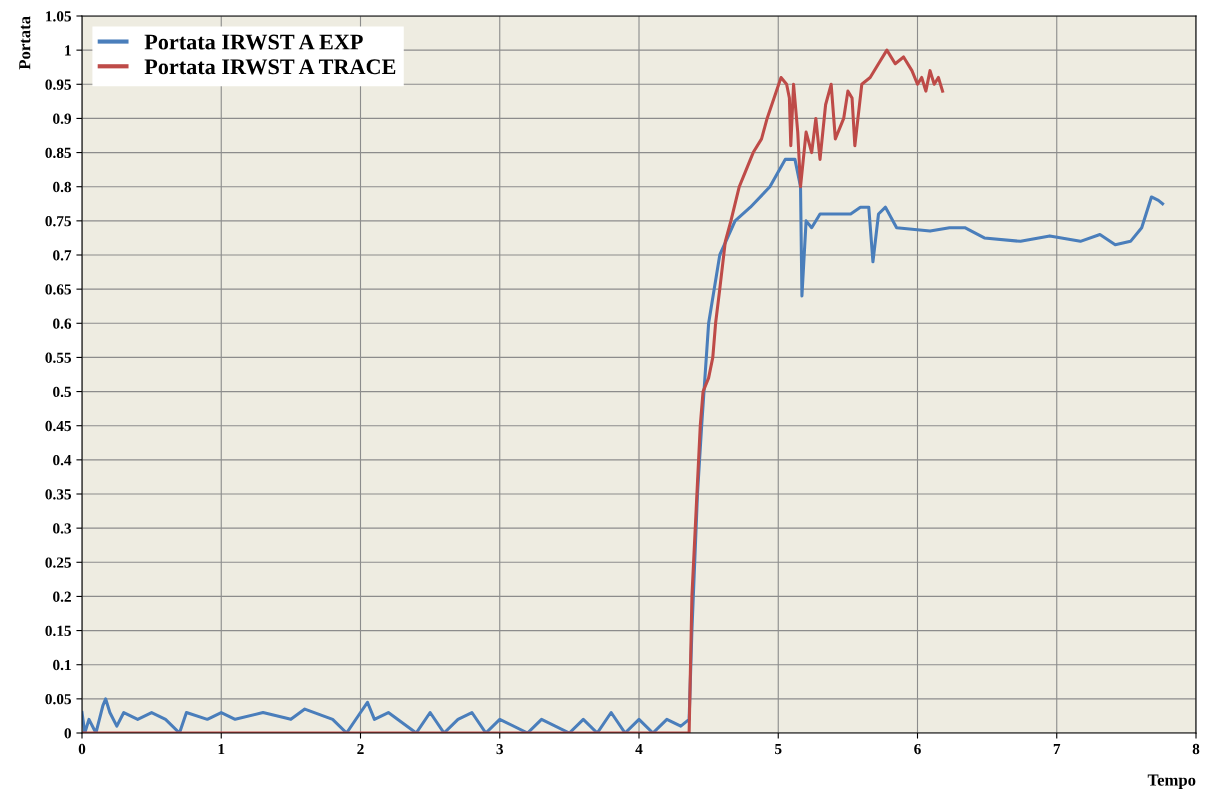 The height and width of the screenshot is (796, 1211). What do you see at coordinates (270, 67) in the screenshot?
I see `legend-label: Portata IRWST A TRACE` at bounding box center [270, 67].